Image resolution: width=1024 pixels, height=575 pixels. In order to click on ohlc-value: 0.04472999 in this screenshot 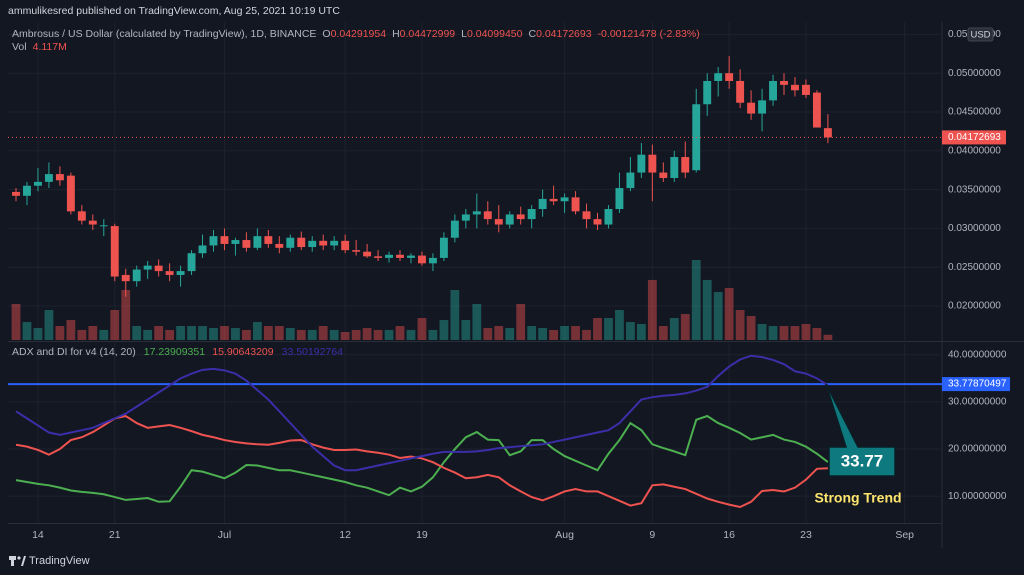, I will do `click(428, 34)`.